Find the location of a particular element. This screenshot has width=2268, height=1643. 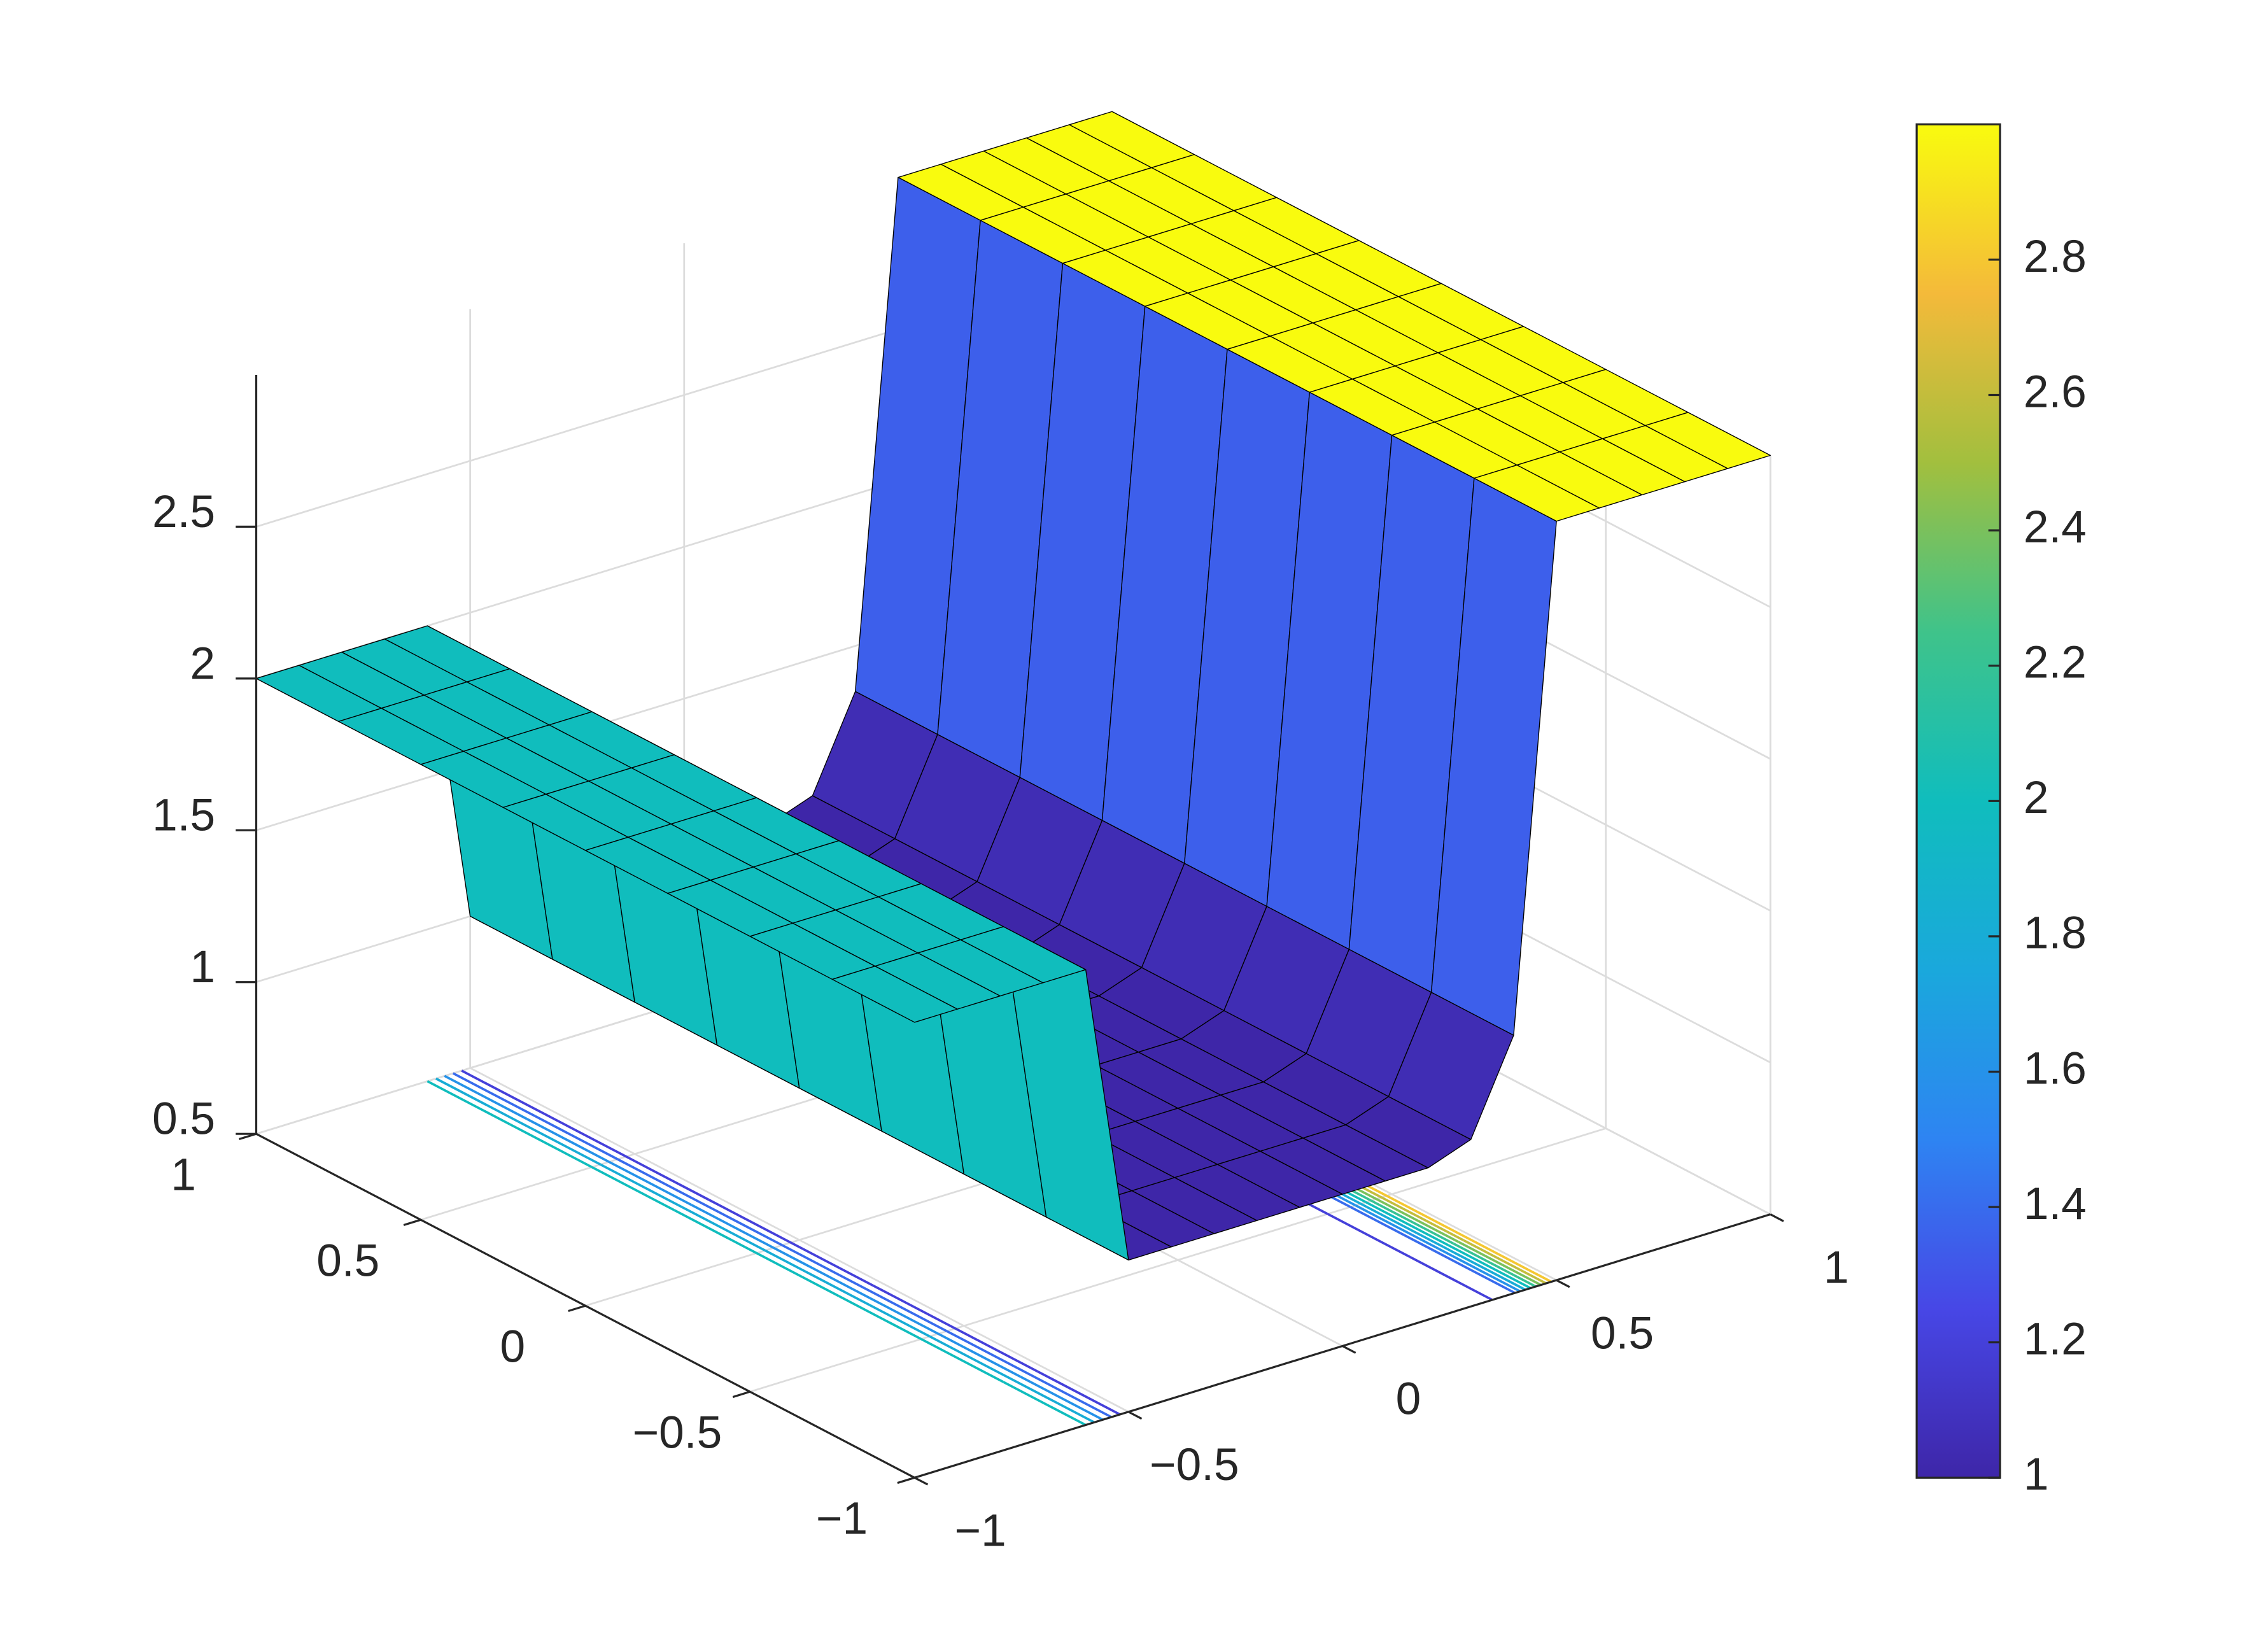

x-tick-label: −0.5 is located at coordinates (1194, 1465).